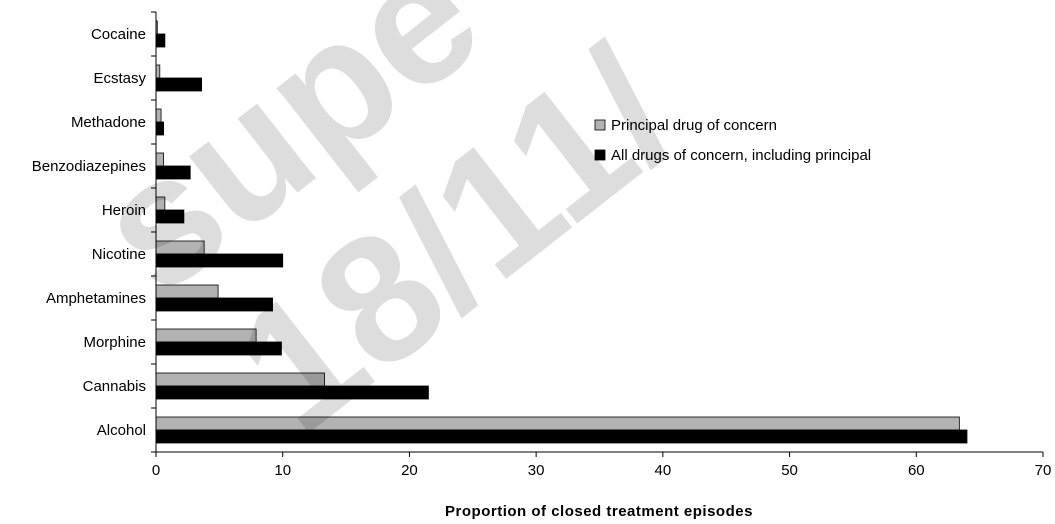  What do you see at coordinates (114, 386) in the screenshot?
I see `y-tick-label: Cannabis` at bounding box center [114, 386].